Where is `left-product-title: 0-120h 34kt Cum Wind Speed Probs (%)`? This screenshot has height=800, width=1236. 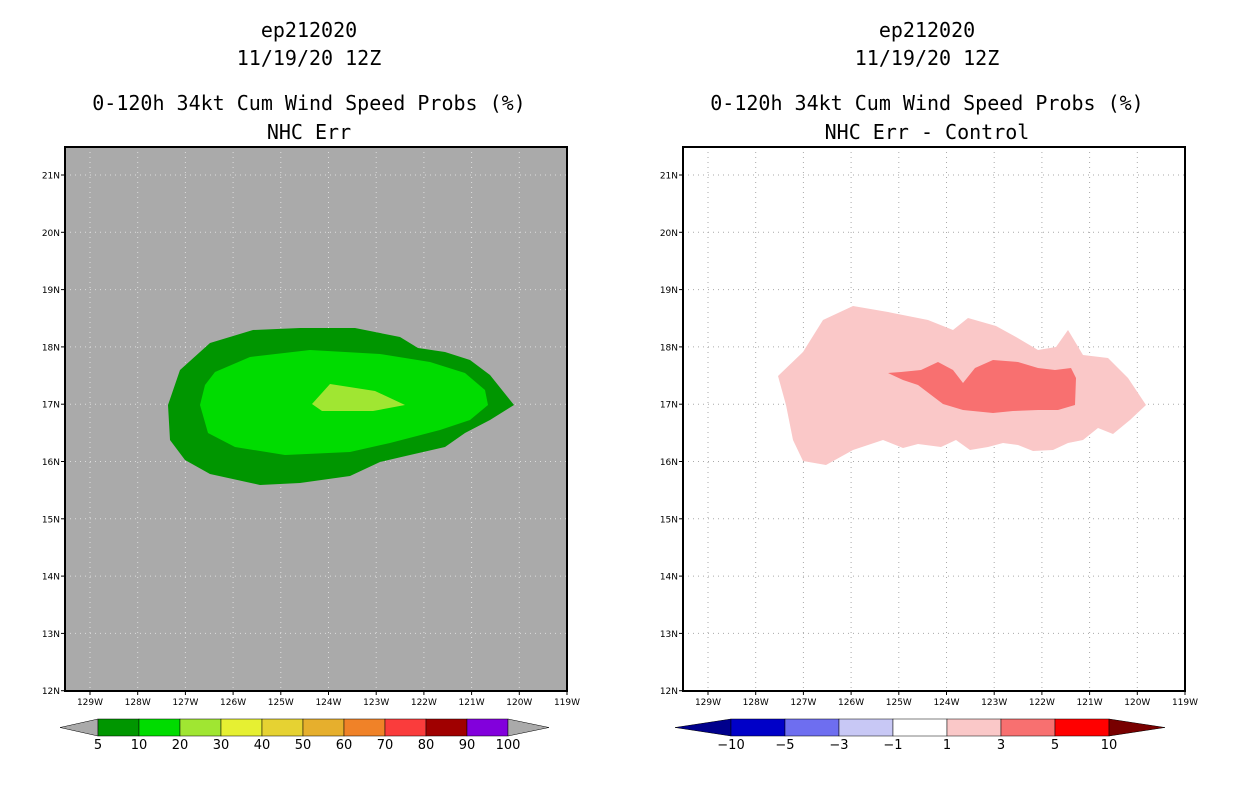 left-product-title: 0-120h 34kt Cum Wind Speed Probs (%) is located at coordinates (309, 103).